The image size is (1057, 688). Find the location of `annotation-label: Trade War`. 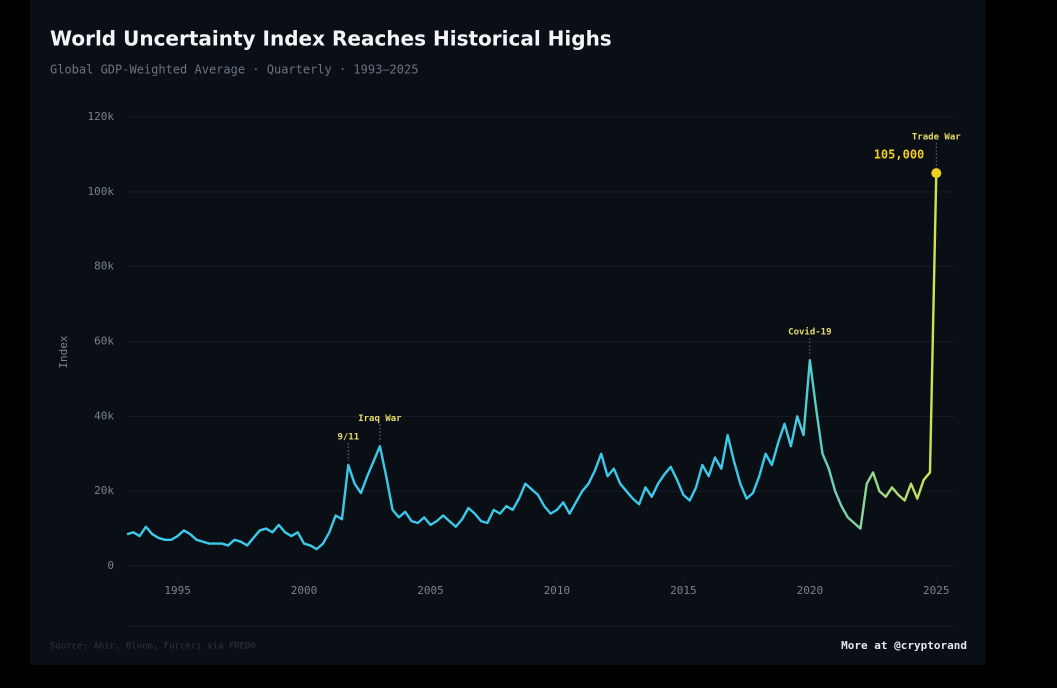

annotation-label: Trade War is located at coordinates (936, 138).